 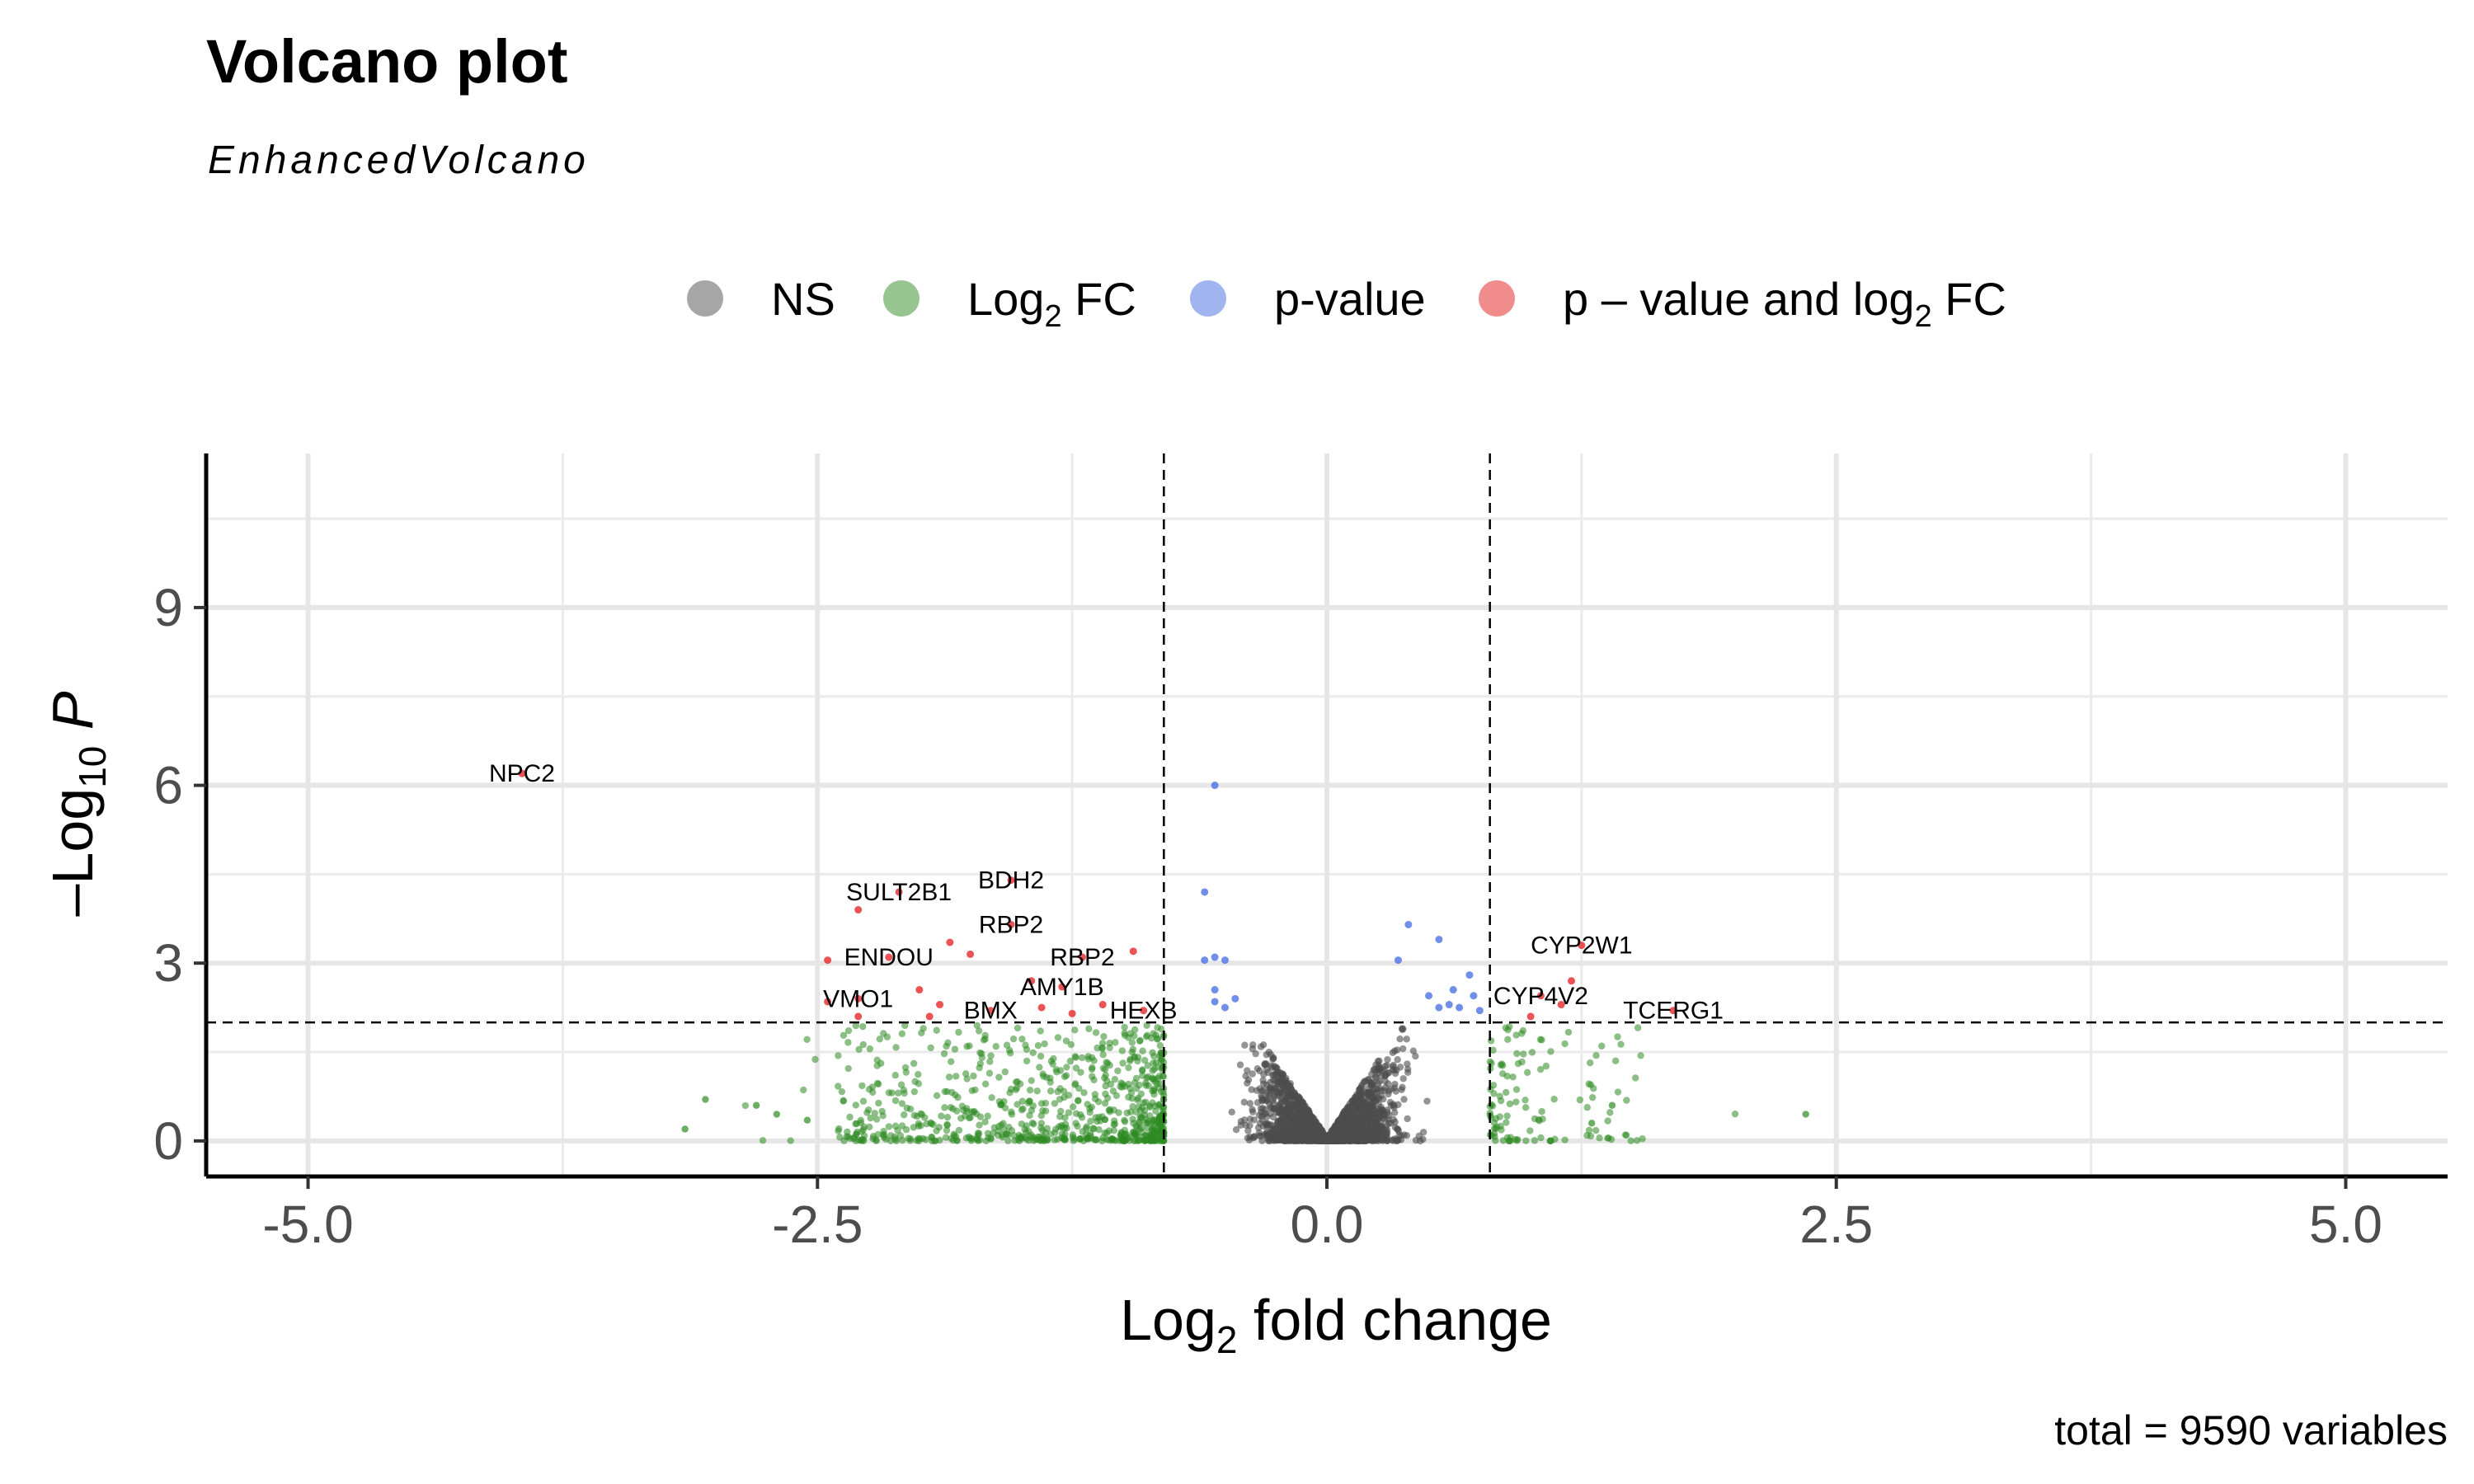 What do you see at coordinates (77, 803) in the screenshot?
I see `y-axis-title: –Log10 P` at bounding box center [77, 803].